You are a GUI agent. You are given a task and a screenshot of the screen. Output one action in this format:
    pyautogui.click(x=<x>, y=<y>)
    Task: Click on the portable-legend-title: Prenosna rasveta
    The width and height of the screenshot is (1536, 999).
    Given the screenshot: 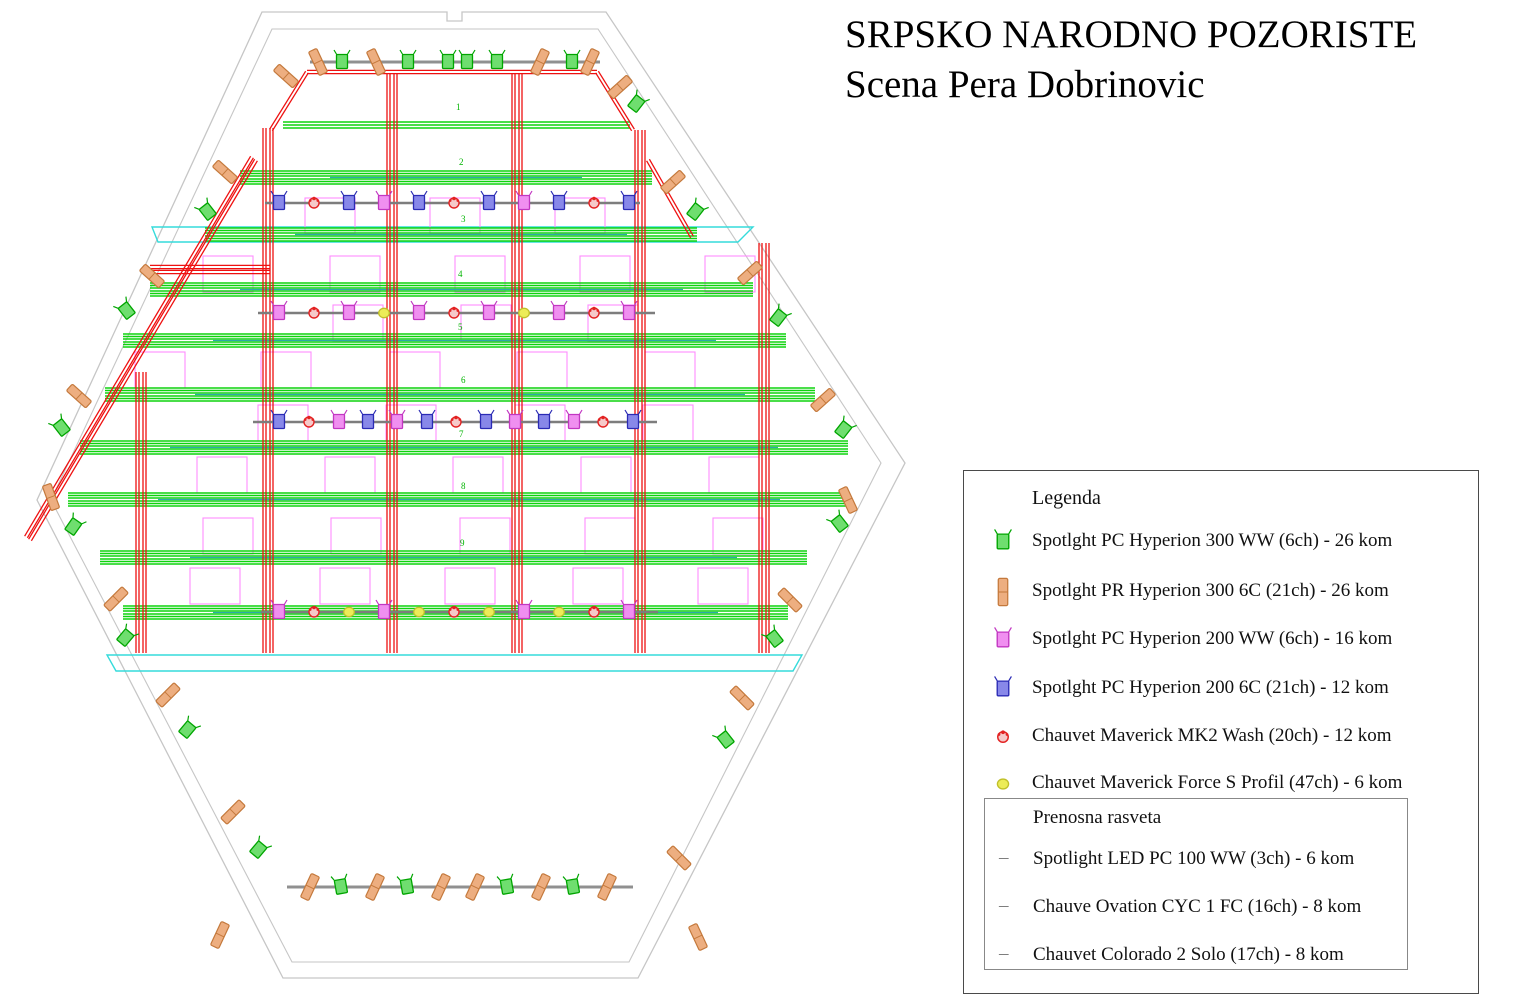 What is the action you would take?
    pyautogui.click(x=1097, y=817)
    